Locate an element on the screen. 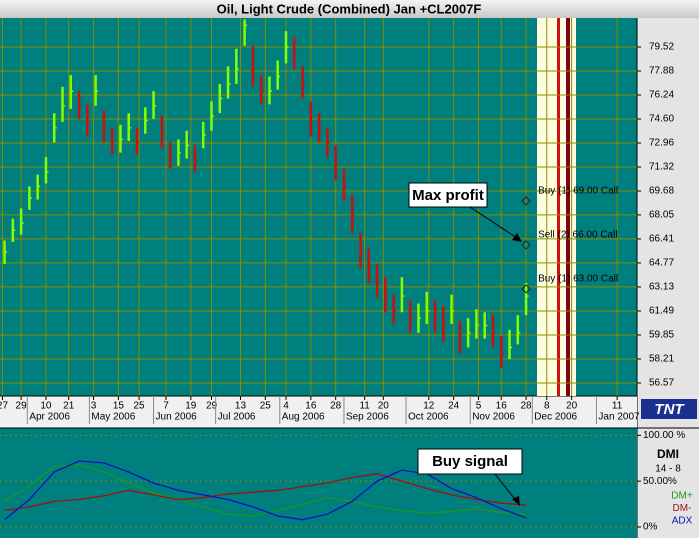 The width and height of the screenshot is (699, 538). callout: Max profit is located at coordinates (448, 195).